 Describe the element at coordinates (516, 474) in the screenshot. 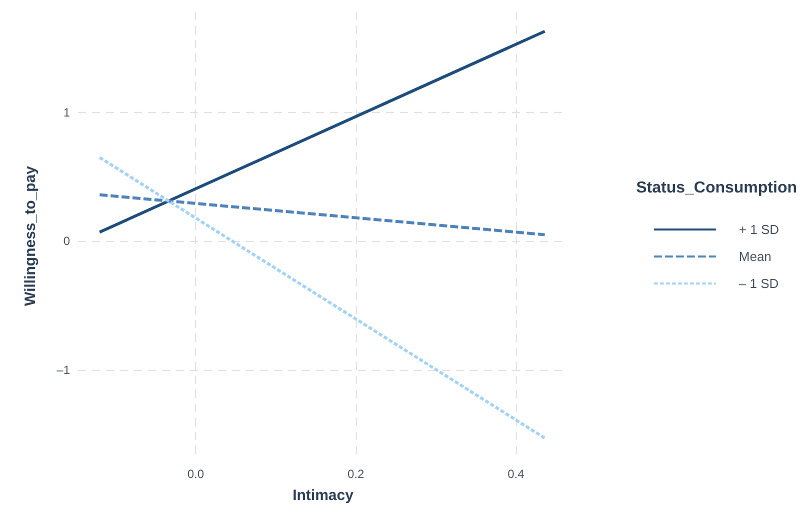

I see `x-tick-label: 0.4` at that location.